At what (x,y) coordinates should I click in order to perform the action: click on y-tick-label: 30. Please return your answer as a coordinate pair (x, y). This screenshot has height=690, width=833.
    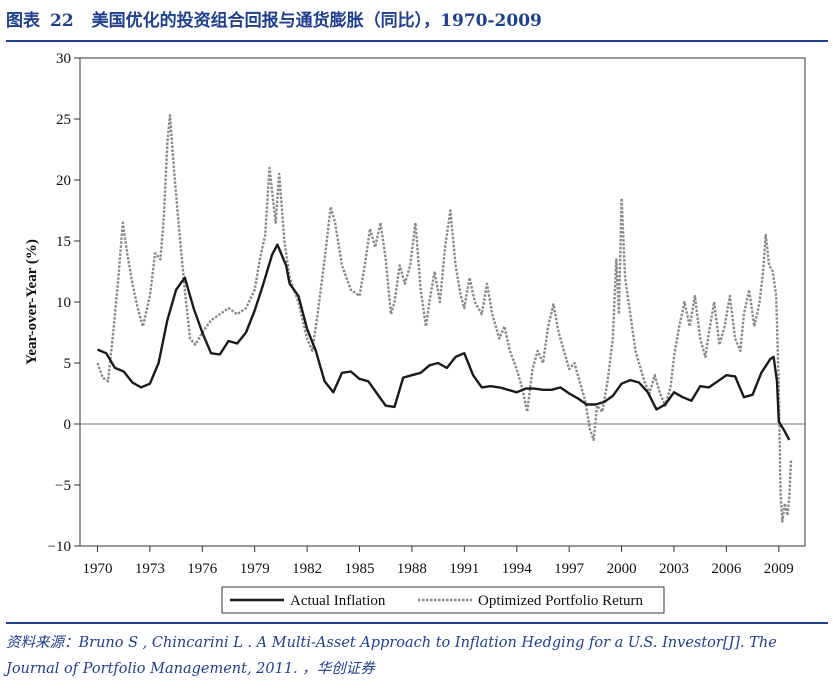
    Looking at the image, I should click on (63, 59).